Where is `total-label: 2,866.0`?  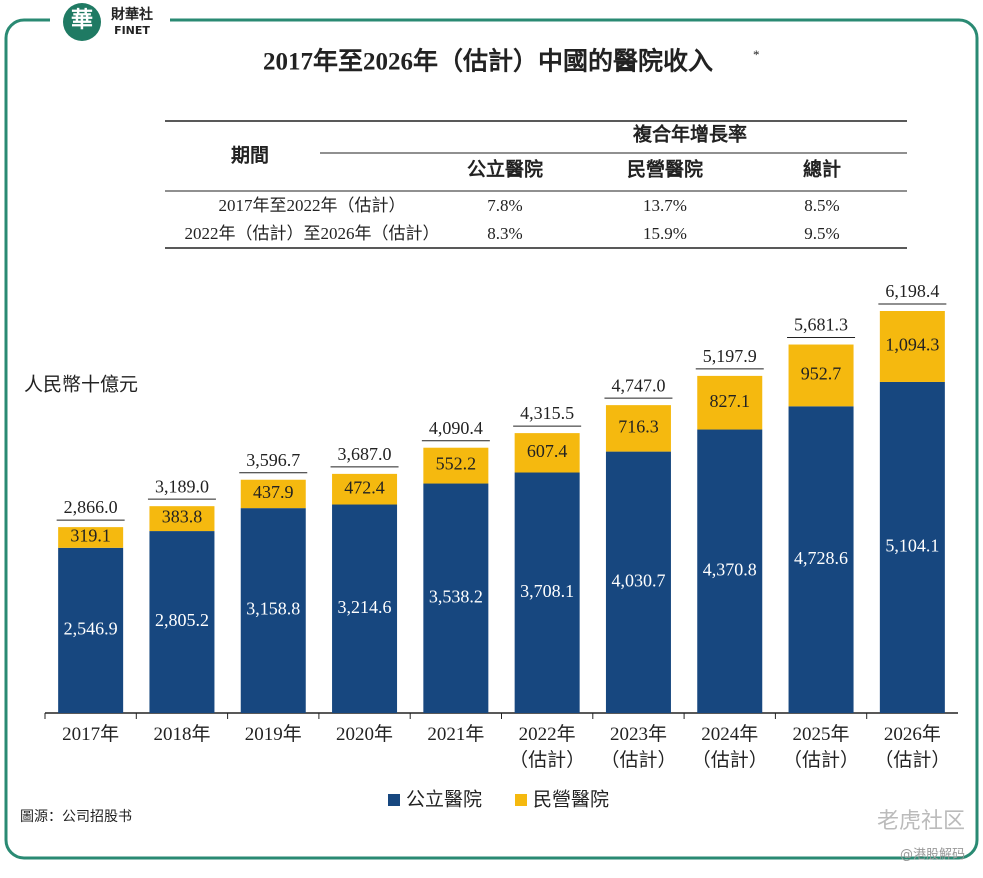
total-label: 2,866.0 is located at coordinates (91, 507).